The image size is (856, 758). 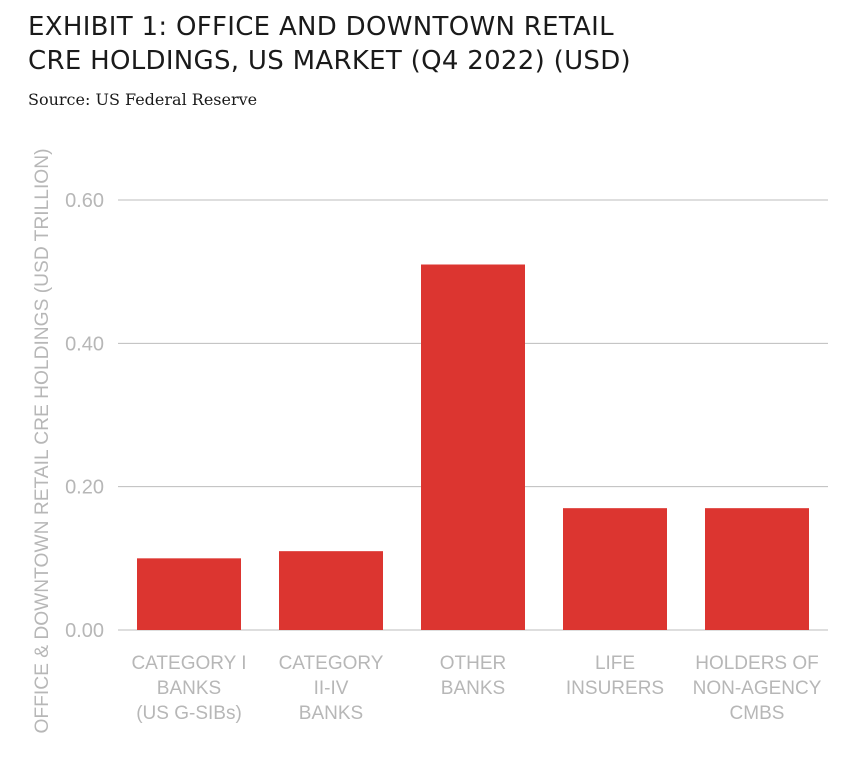 I want to click on x-category-label: HOLDERS OF NON-AGENCY CMBS, so click(x=757, y=688).